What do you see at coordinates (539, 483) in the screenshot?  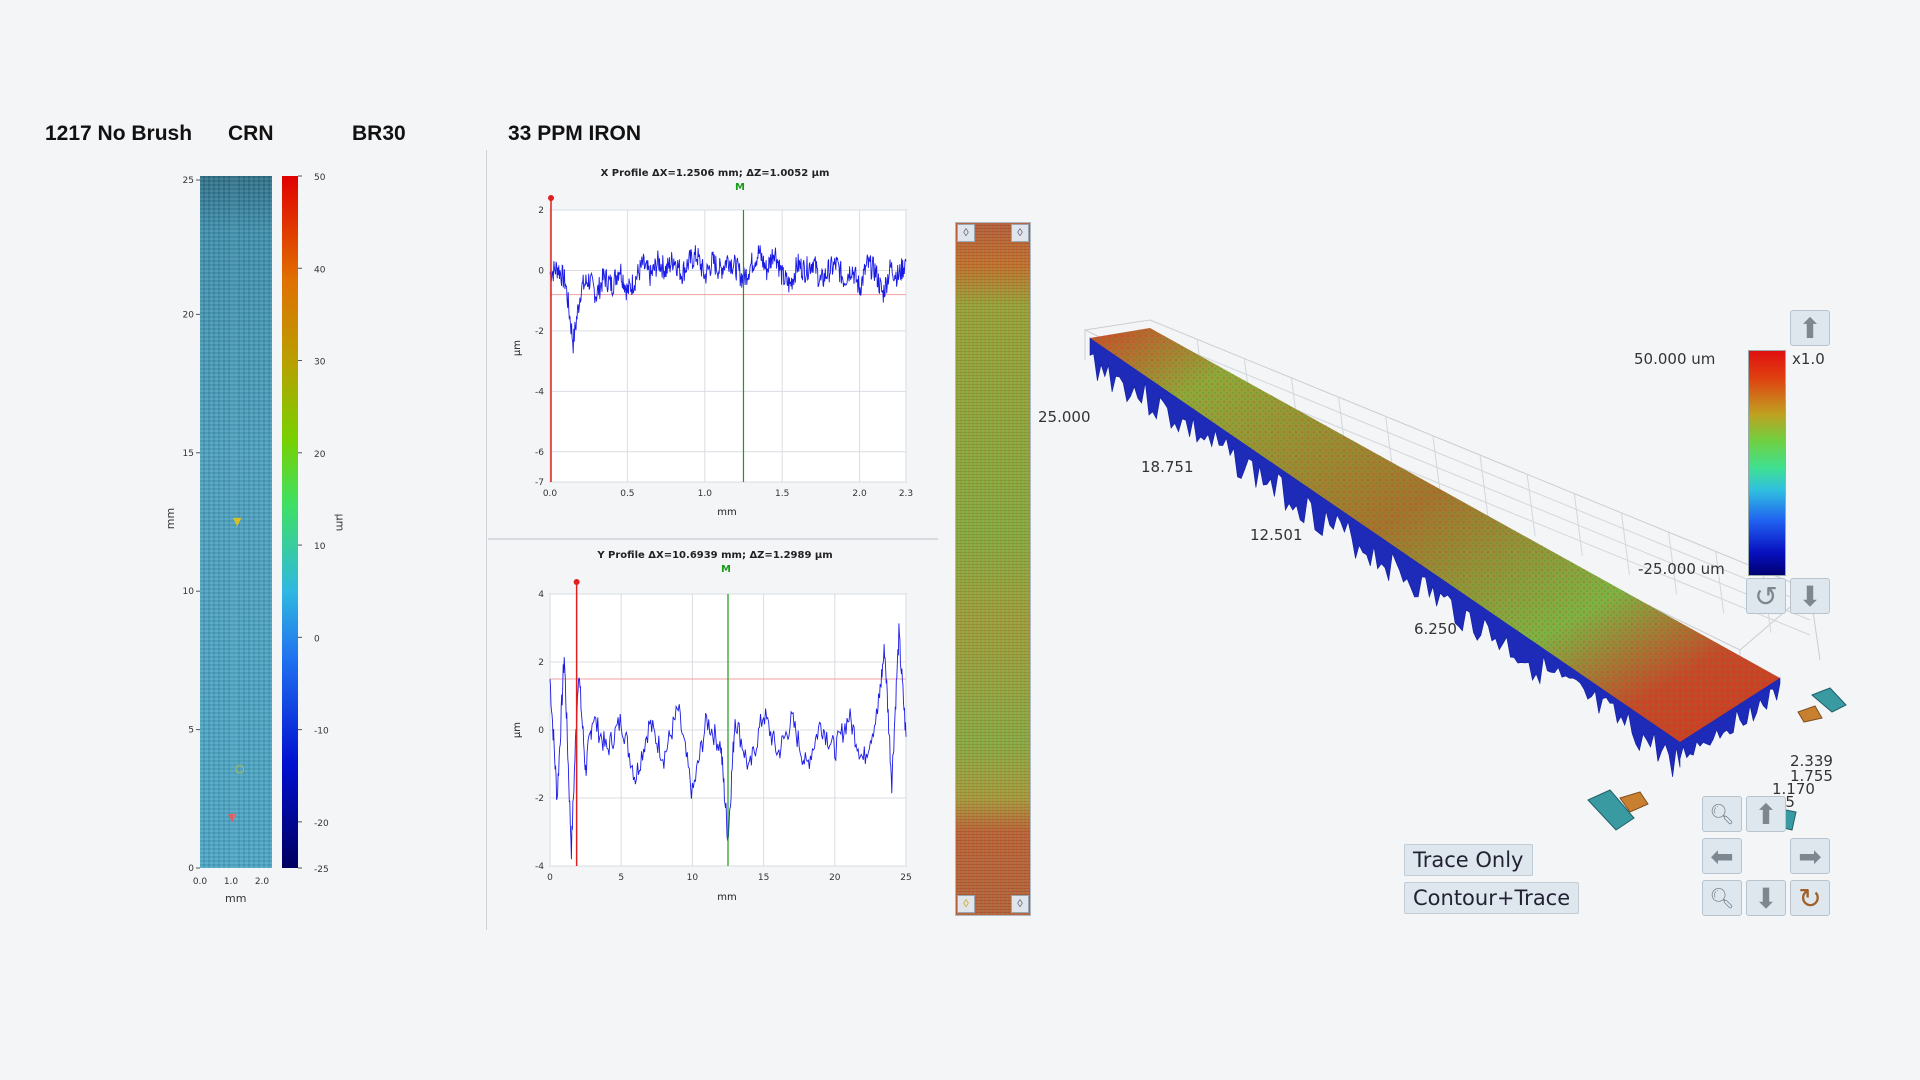 I see `y-tick-label: -7` at bounding box center [539, 483].